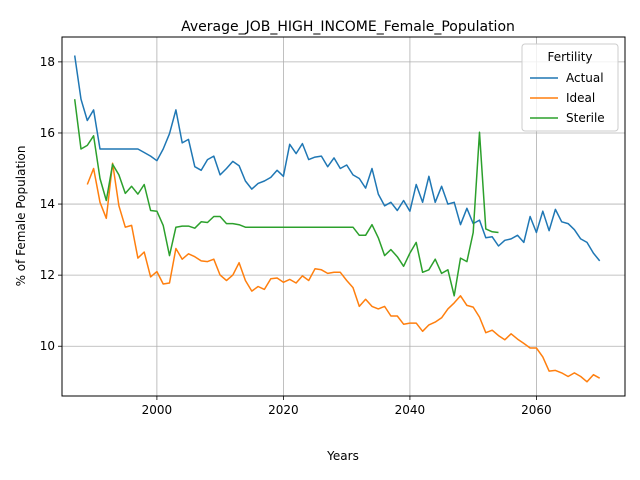 Image resolution: width=640 pixels, height=480 pixels. Describe the element at coordinates (342, 456) in the screenshot. I see `x-axis-label: Years` at that location.